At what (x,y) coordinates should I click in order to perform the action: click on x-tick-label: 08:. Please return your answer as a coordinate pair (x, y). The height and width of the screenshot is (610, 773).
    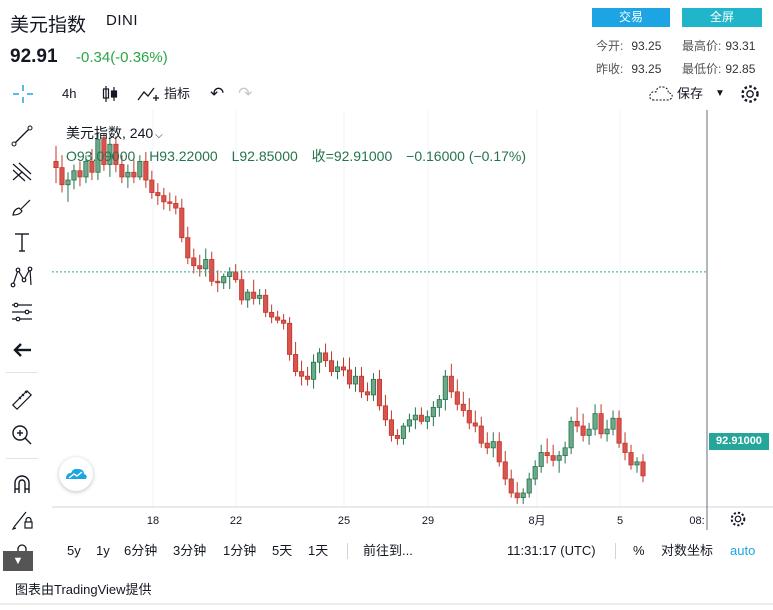
    Looking at the image, I should click on (696, 521).